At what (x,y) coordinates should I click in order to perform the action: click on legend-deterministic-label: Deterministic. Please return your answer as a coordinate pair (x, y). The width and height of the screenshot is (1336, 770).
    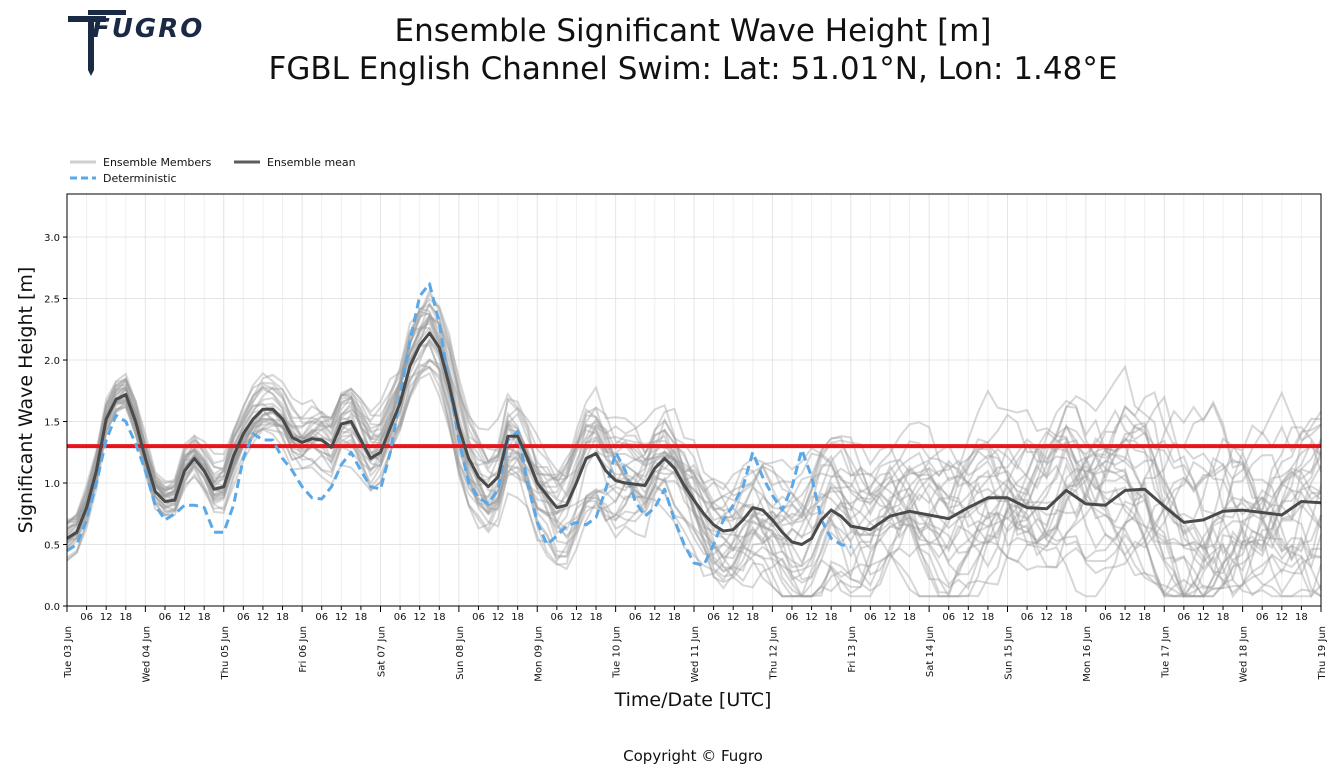
    Looking at the image, I should click on (140, 178).